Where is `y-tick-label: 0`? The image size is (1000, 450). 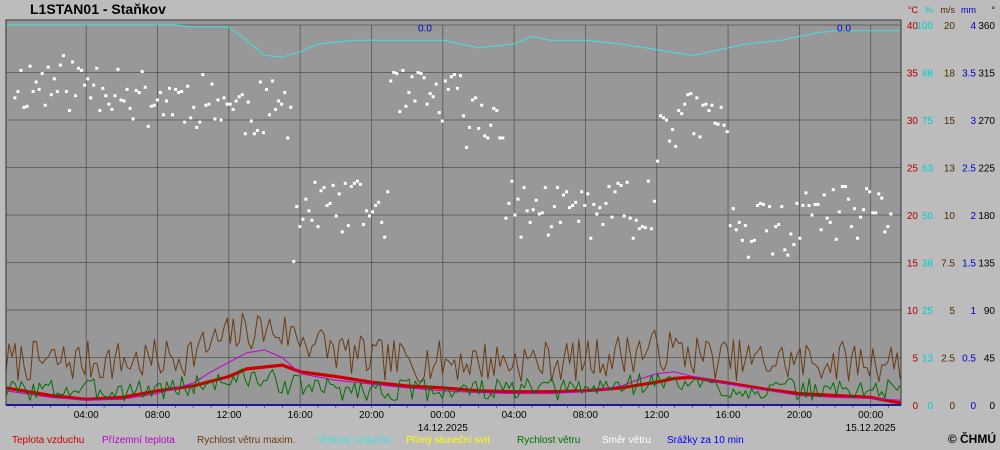 y-tick-label: 0 is located at coordinates (973, 406).